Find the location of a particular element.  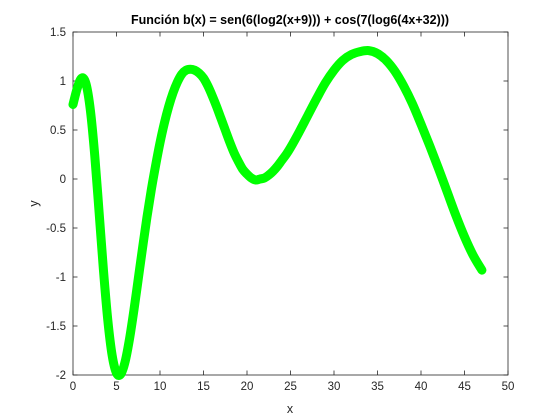

y-tick-label: -1 is located at coordinates (61, 278).